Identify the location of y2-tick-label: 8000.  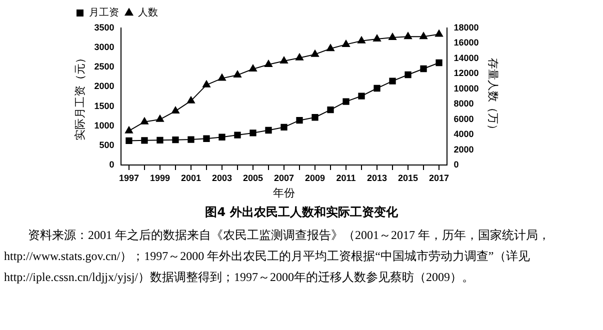
(464, 103).